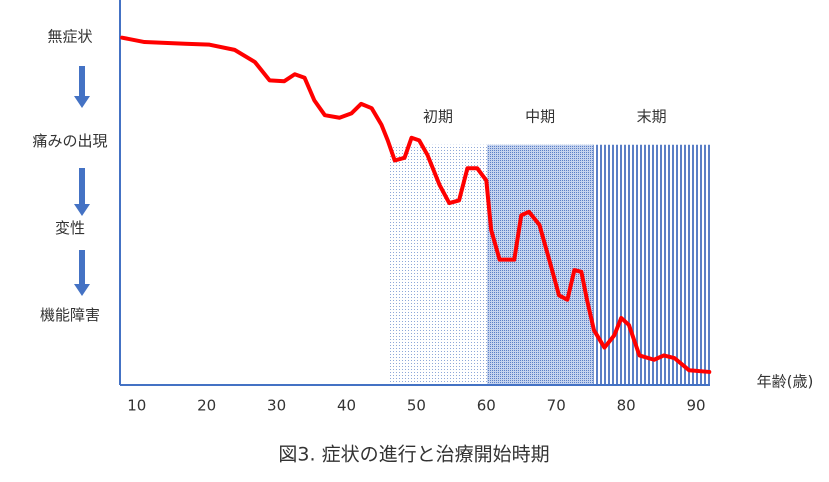 The image size is (829, 482). I want to click on y-tick-label: 無症状, so click(69, 36).